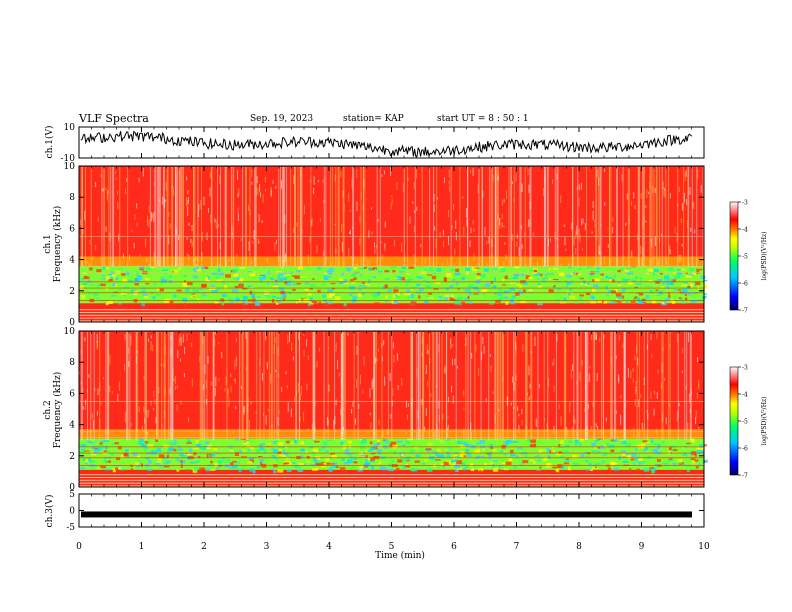  What do you see at coordinates (70, 332) in the screenshot?
I see `ch2-spec-ytick-label: 10` at bounding box center [70, 332].